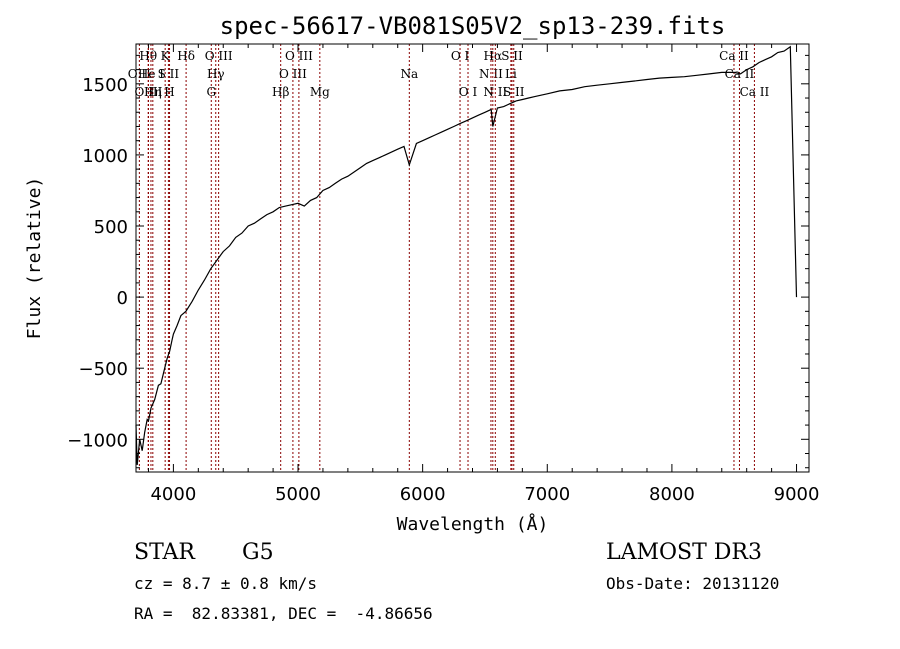 Image resolution: width=900 pixels, height=649 pixels. I want to click on line-marker-label-24: S II, so click(514, 92).